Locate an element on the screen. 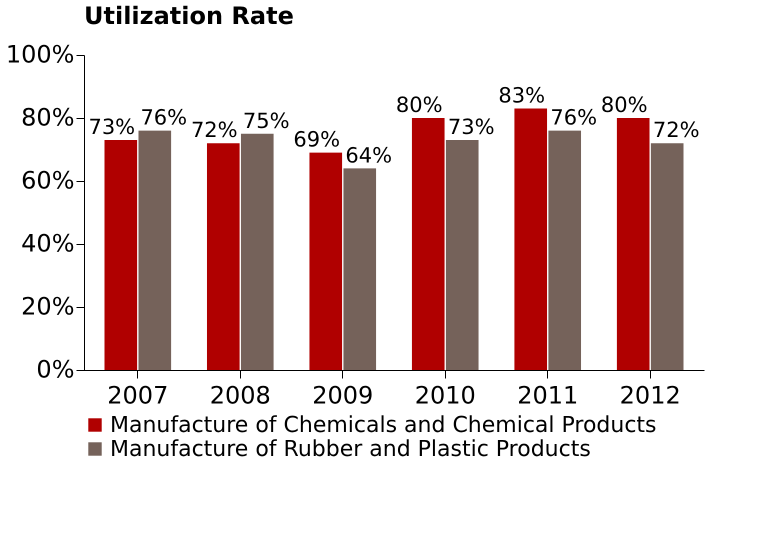  y-tick-label: 80% is located at coordinates (47, 118).